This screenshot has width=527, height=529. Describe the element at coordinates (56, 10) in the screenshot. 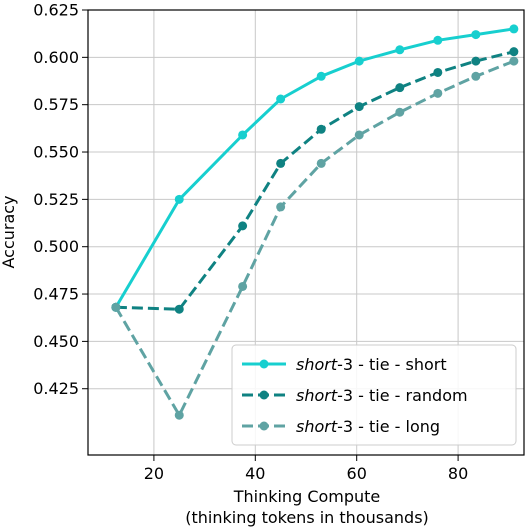

I see `y-tick-label: 0.625` at that location.